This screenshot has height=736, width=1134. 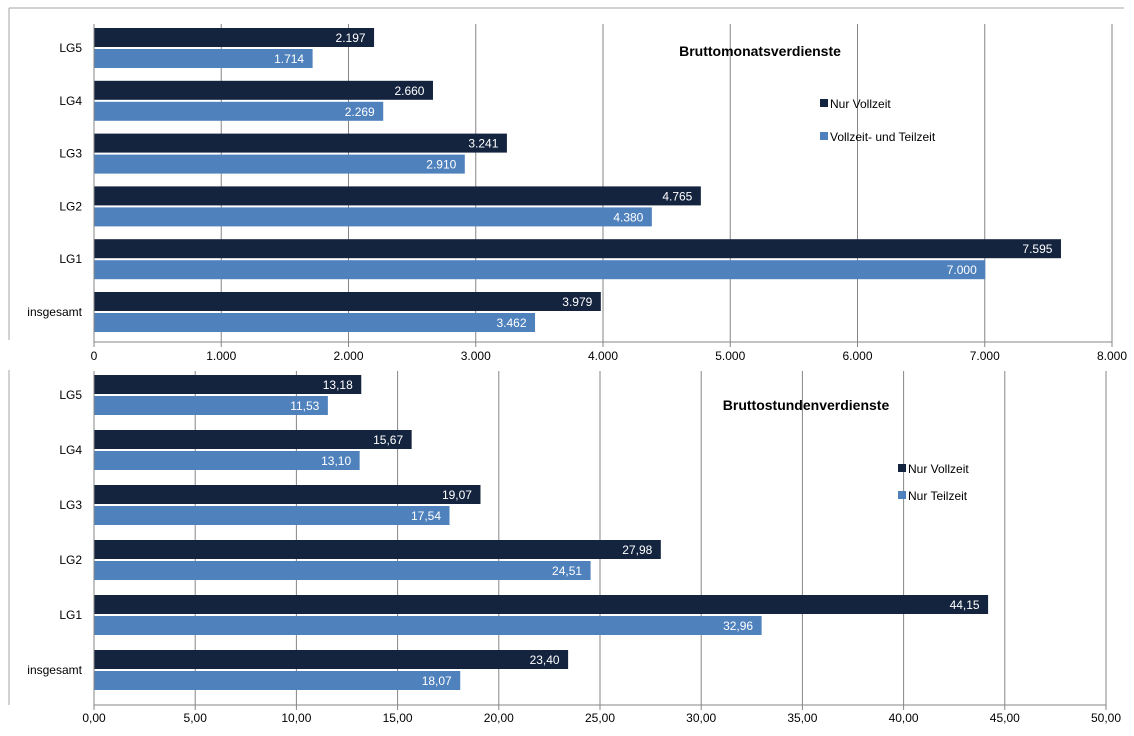 What do you see at coordinates (883, 137) in the screenshot?
I see `legend-label: Vollzeit- und Teilzeit` at bounding box center [883, 137].